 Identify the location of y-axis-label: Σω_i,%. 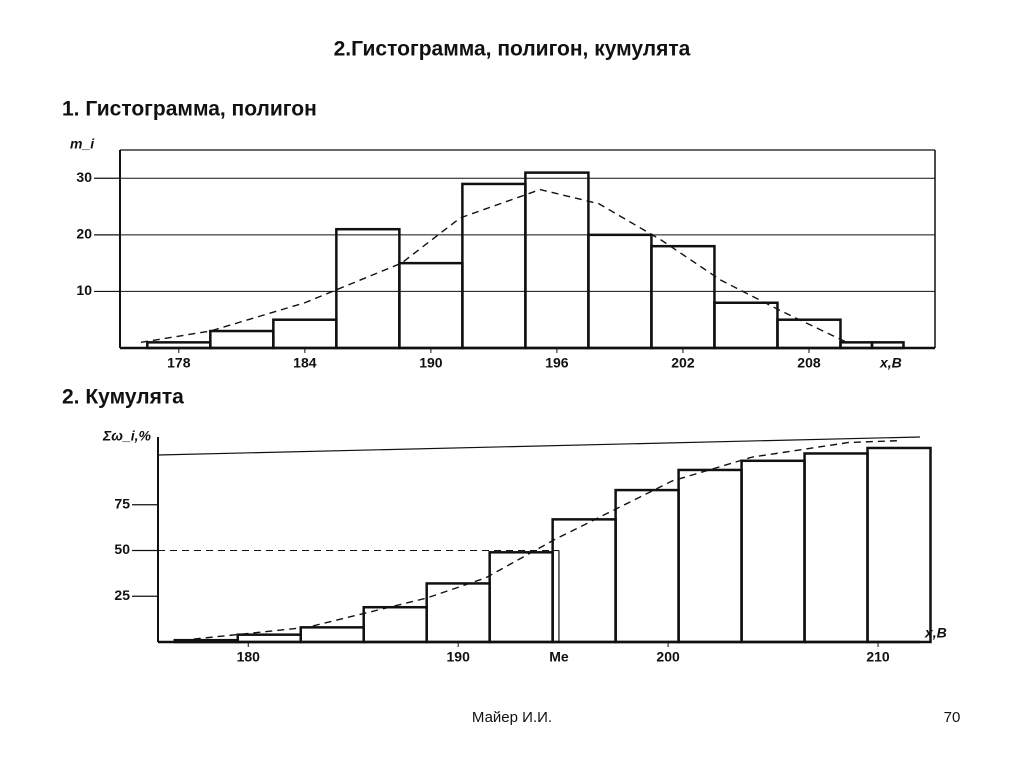
(127, 436).